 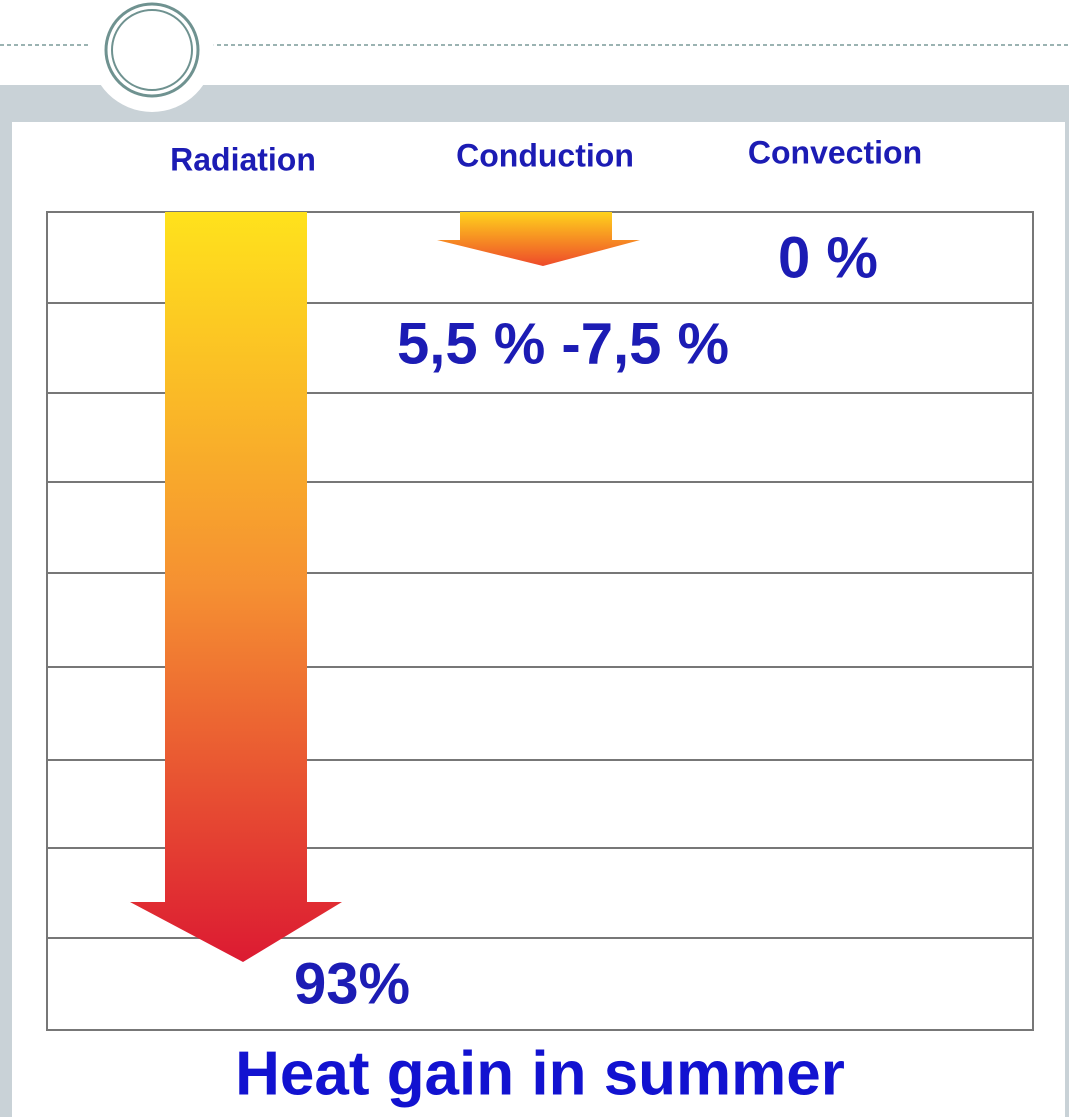 I want to click on circle-inner, so click(x=152, y=50).